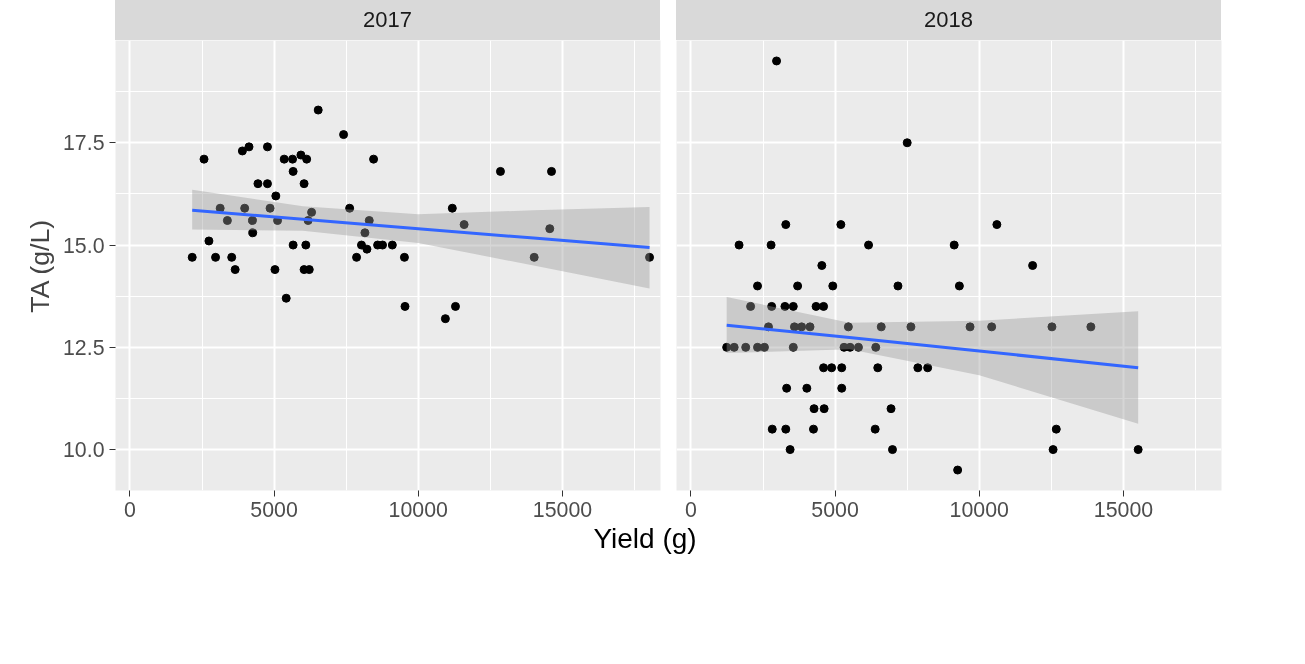 The height and width of the screenshot is (664, 1305). I want to click on chart-title: 2017, so click(387, 20).